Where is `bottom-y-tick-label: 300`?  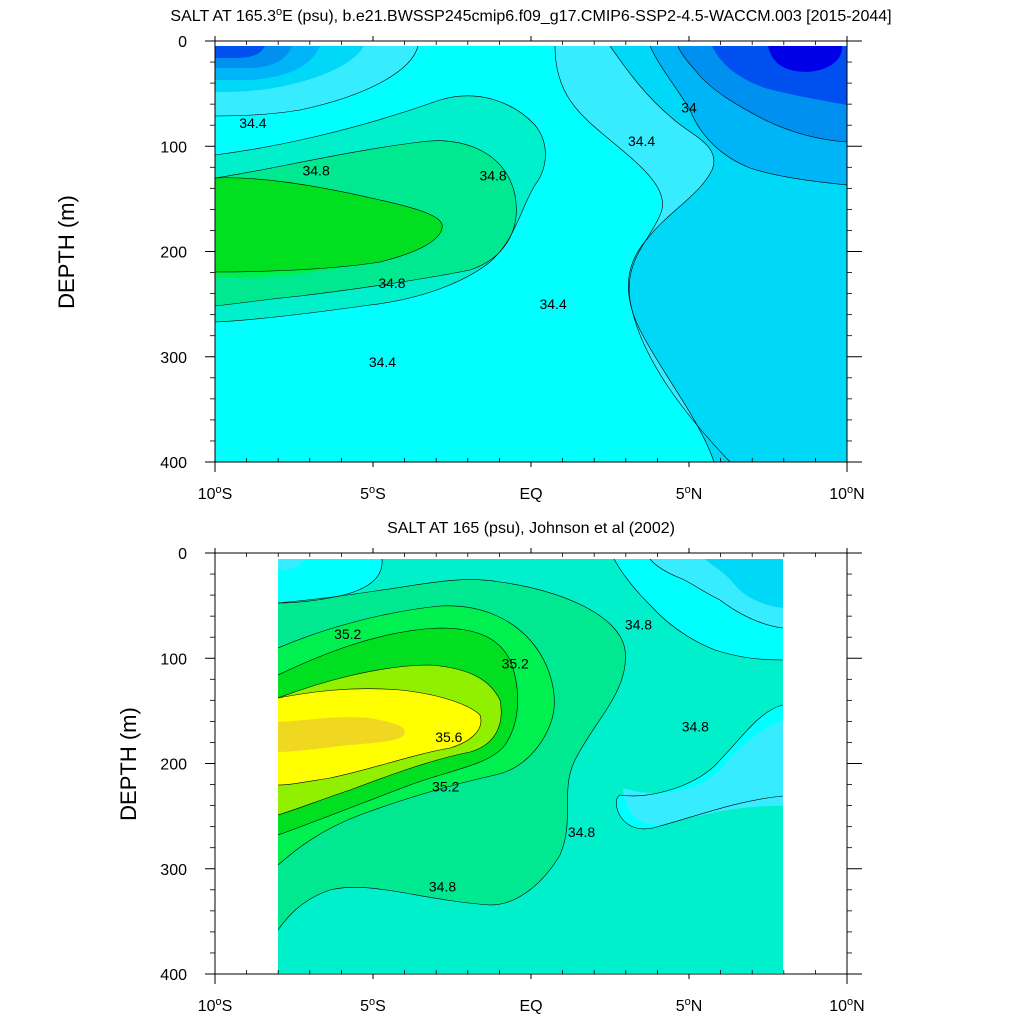
bottom-y-tick-label: 300 is located at coordinates (173, 870).